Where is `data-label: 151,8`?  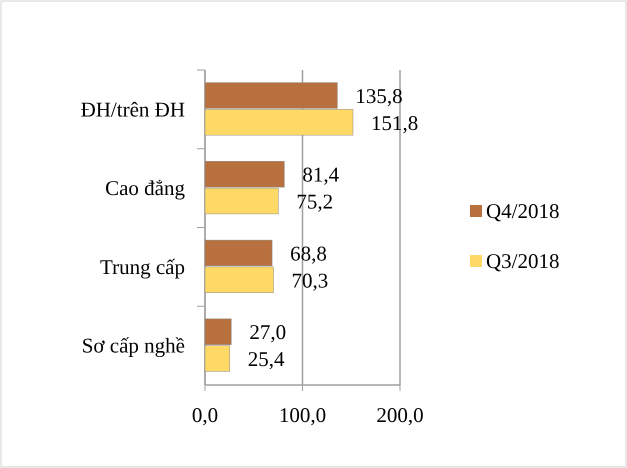 data-label: 151,8 is located at coordinates (394, 122).